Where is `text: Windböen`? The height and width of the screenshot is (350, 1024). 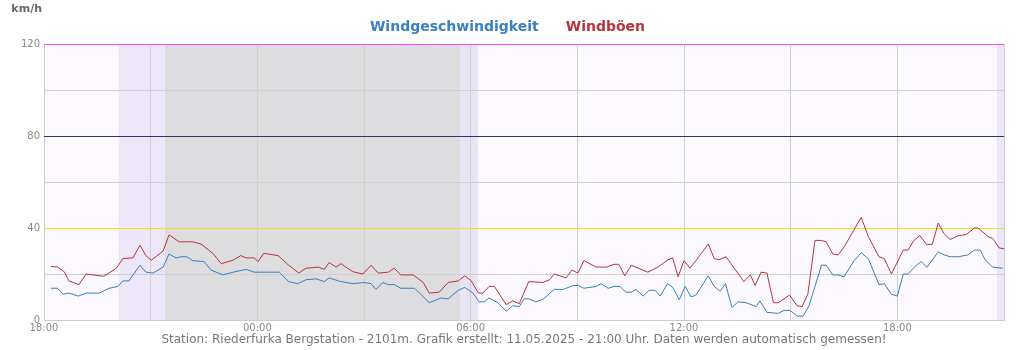
text: Windböen is located at coordinates (605, 25).